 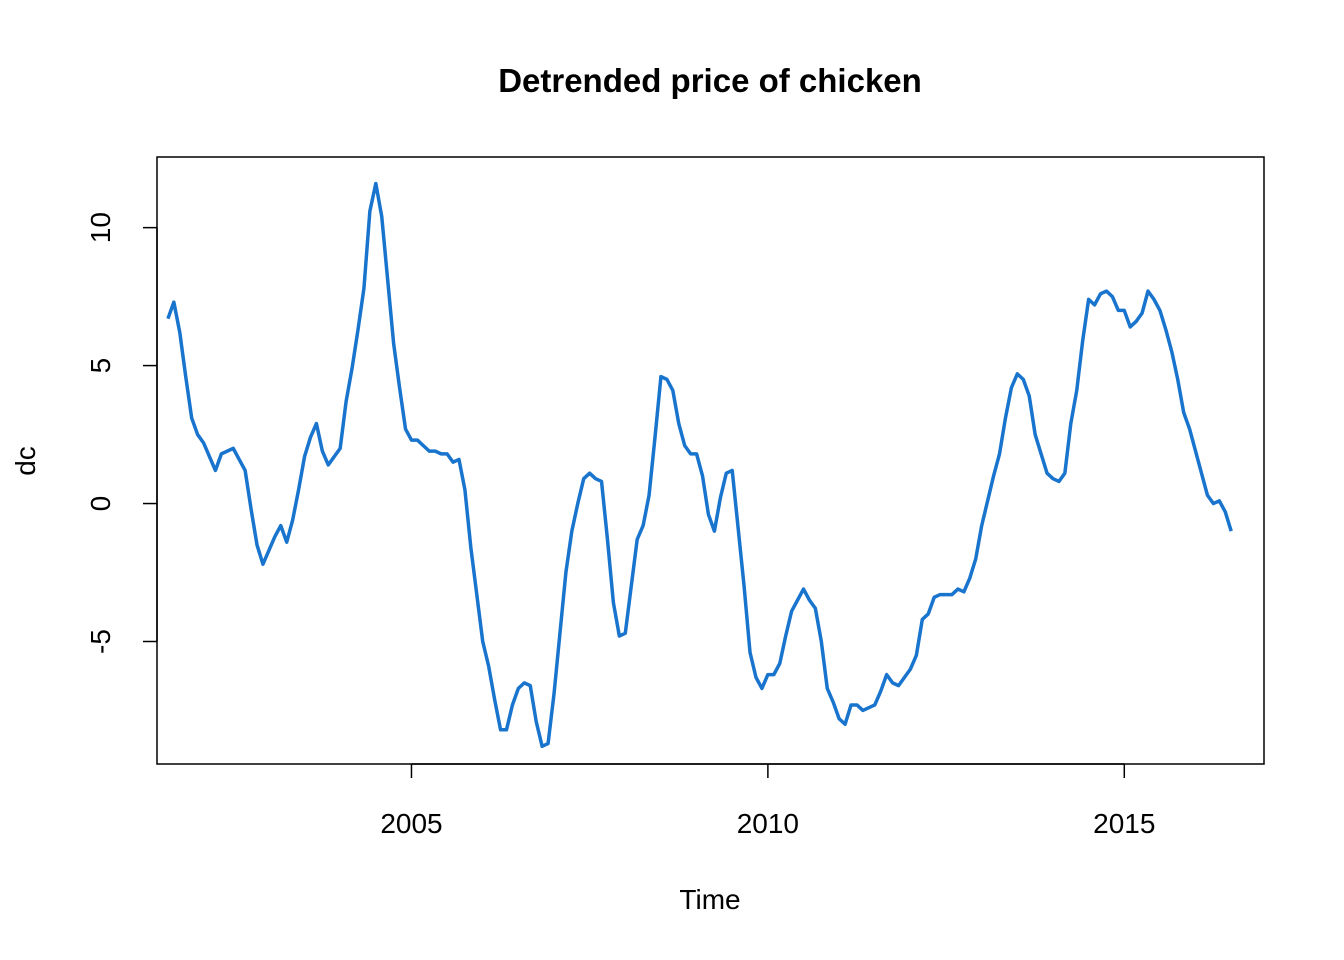 What do you see at coordinates (767, 801) in the screenshot?
I see `x-axis: 2005 2010 2015` at bounding box center [767, 801].